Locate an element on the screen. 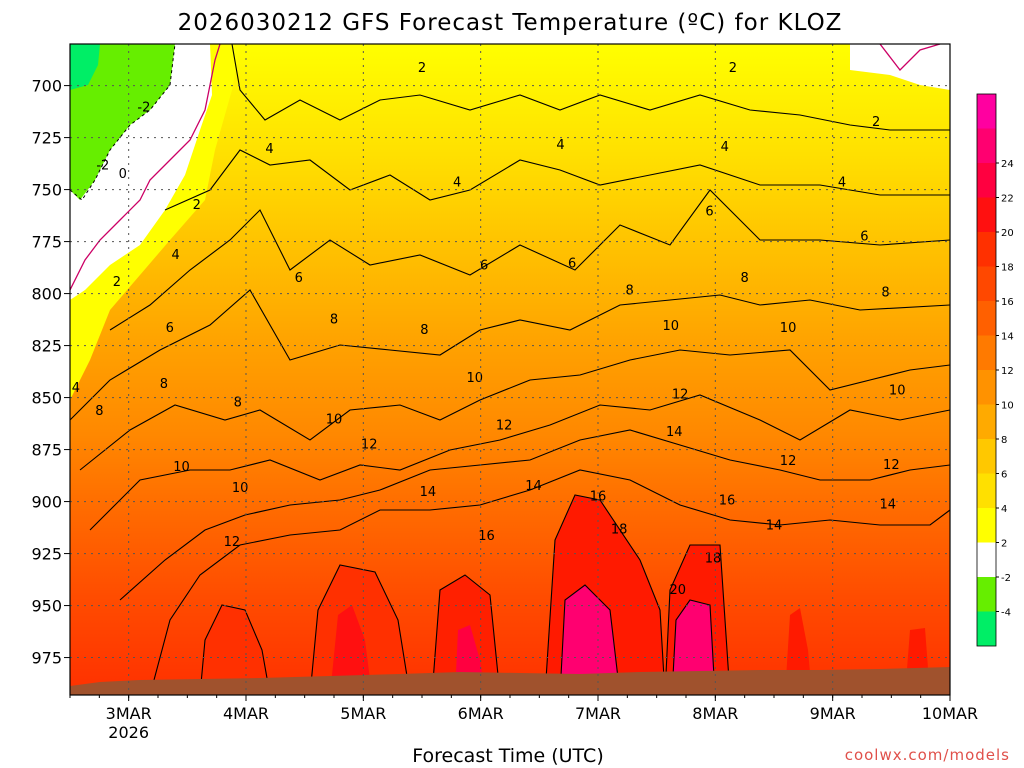  colorbar-label: 6 is located at coordinates (1004, 475).